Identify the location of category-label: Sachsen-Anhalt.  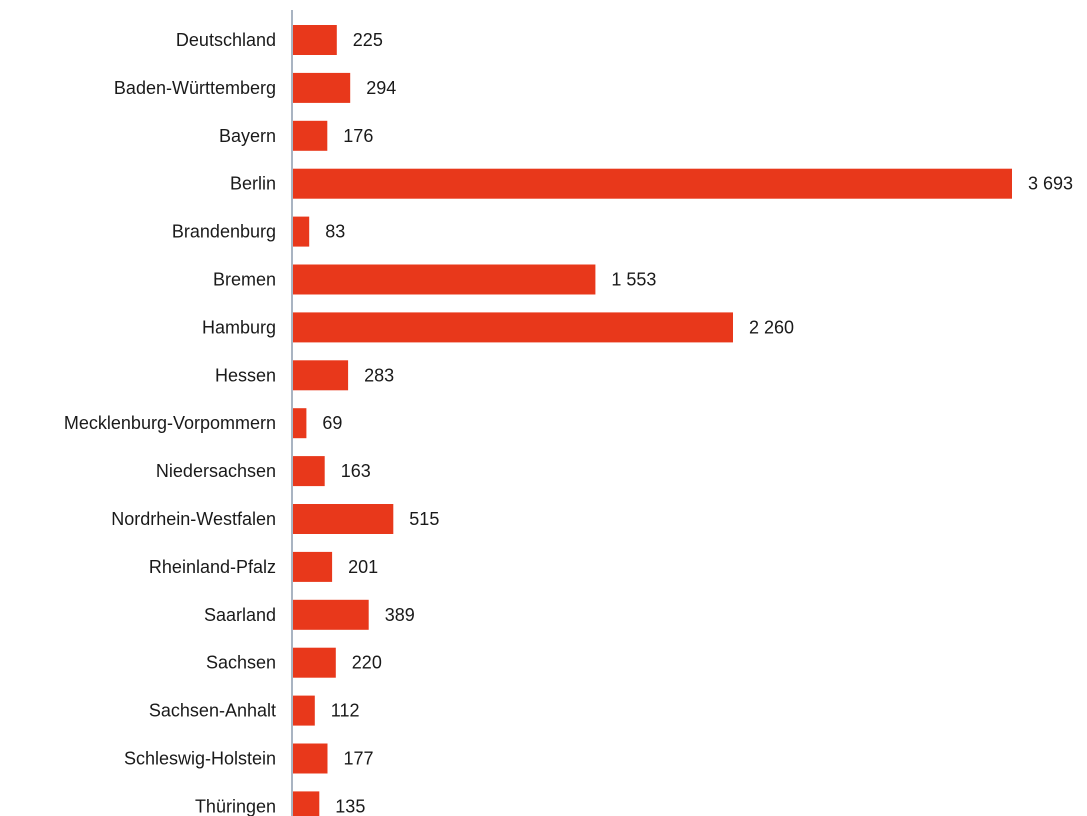
(212, 711).